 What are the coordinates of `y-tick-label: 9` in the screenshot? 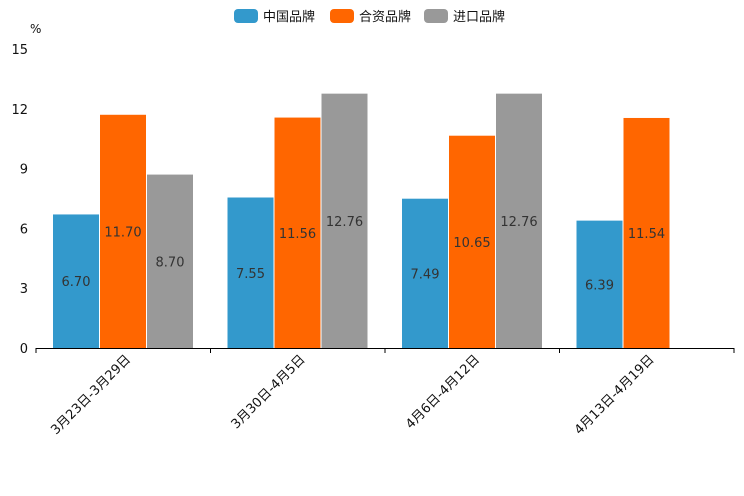 It's located at (24, 170).